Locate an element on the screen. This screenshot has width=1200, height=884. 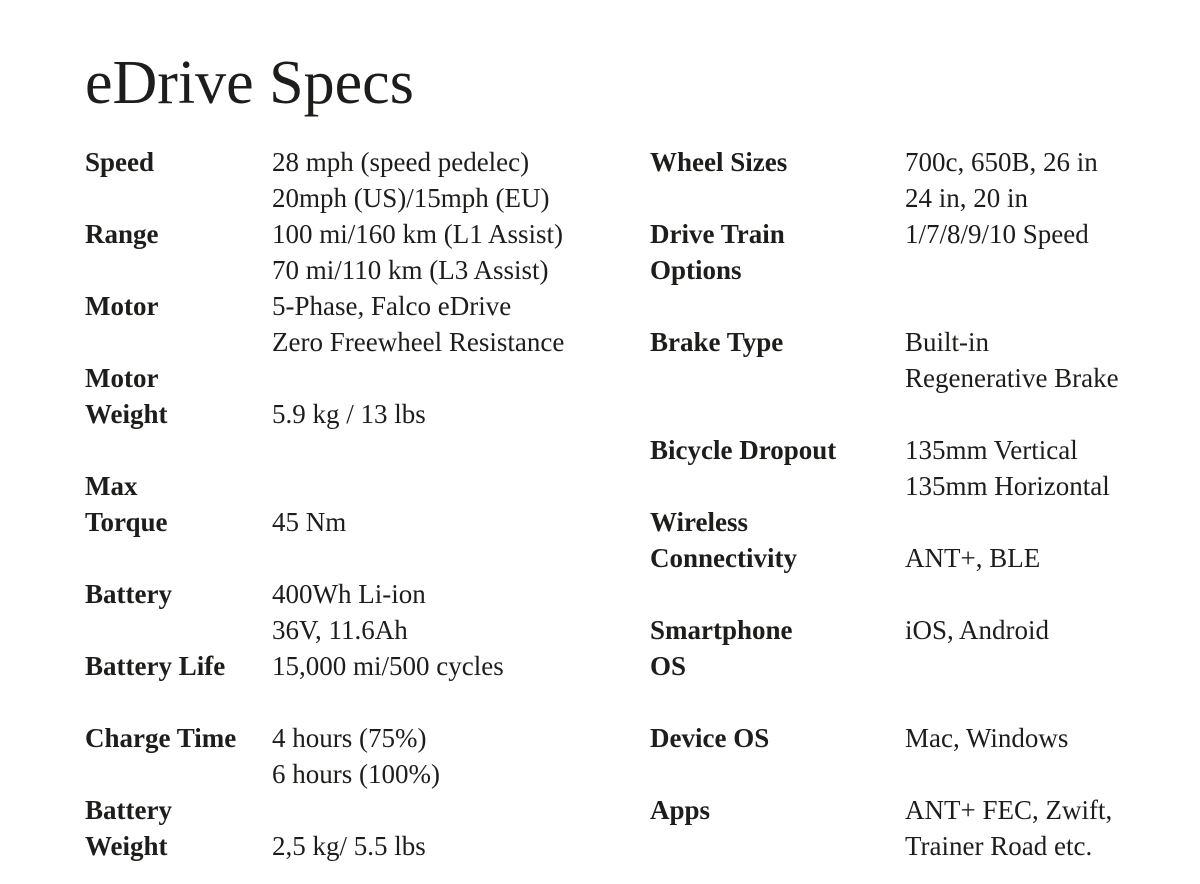
spec-value-max-torque: 45 Nm is located at coordinates (309, 522).